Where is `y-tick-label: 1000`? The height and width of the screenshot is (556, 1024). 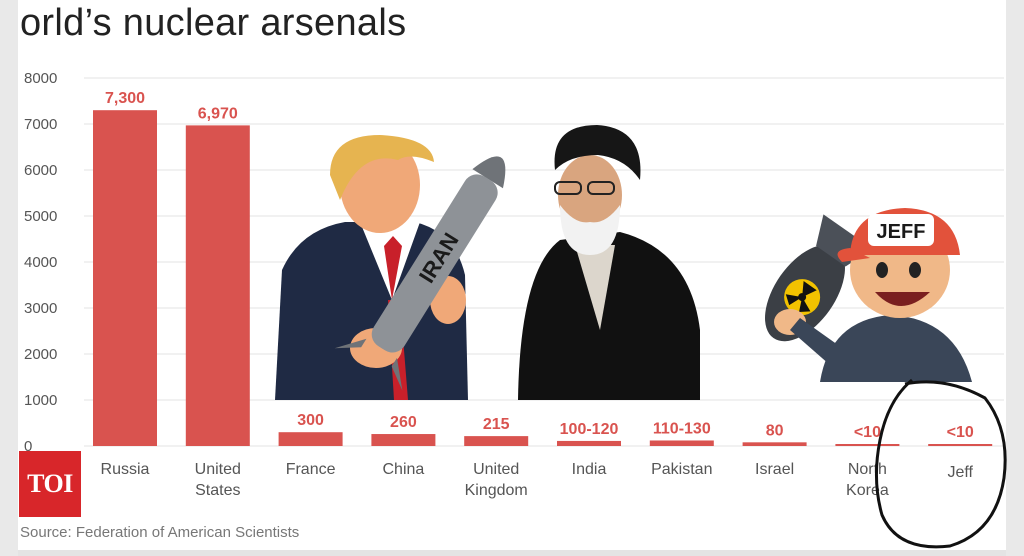 y-tick-label: 1000 is located at coordinates (40, 400).